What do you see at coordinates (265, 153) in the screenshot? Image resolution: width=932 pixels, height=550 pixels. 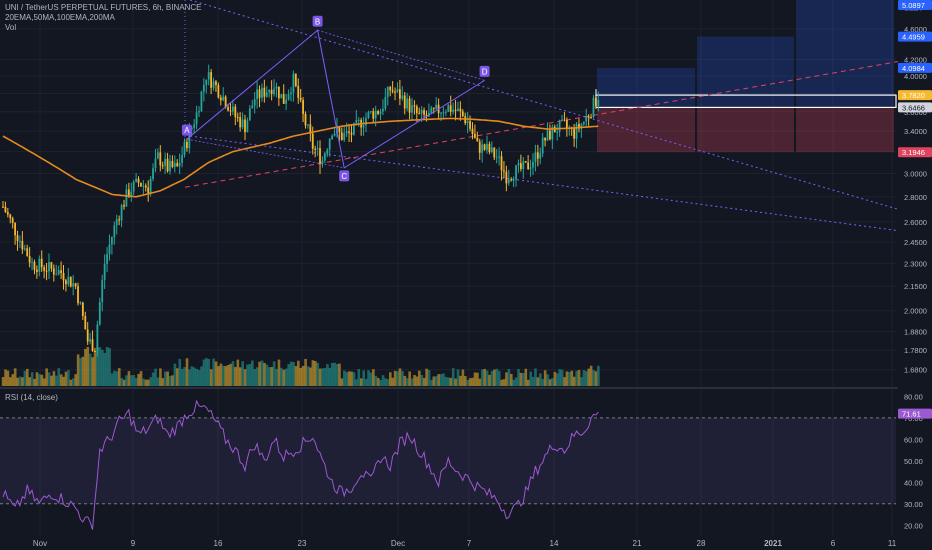 I see `pattern-ac-line` at bounding box center [265, 153].